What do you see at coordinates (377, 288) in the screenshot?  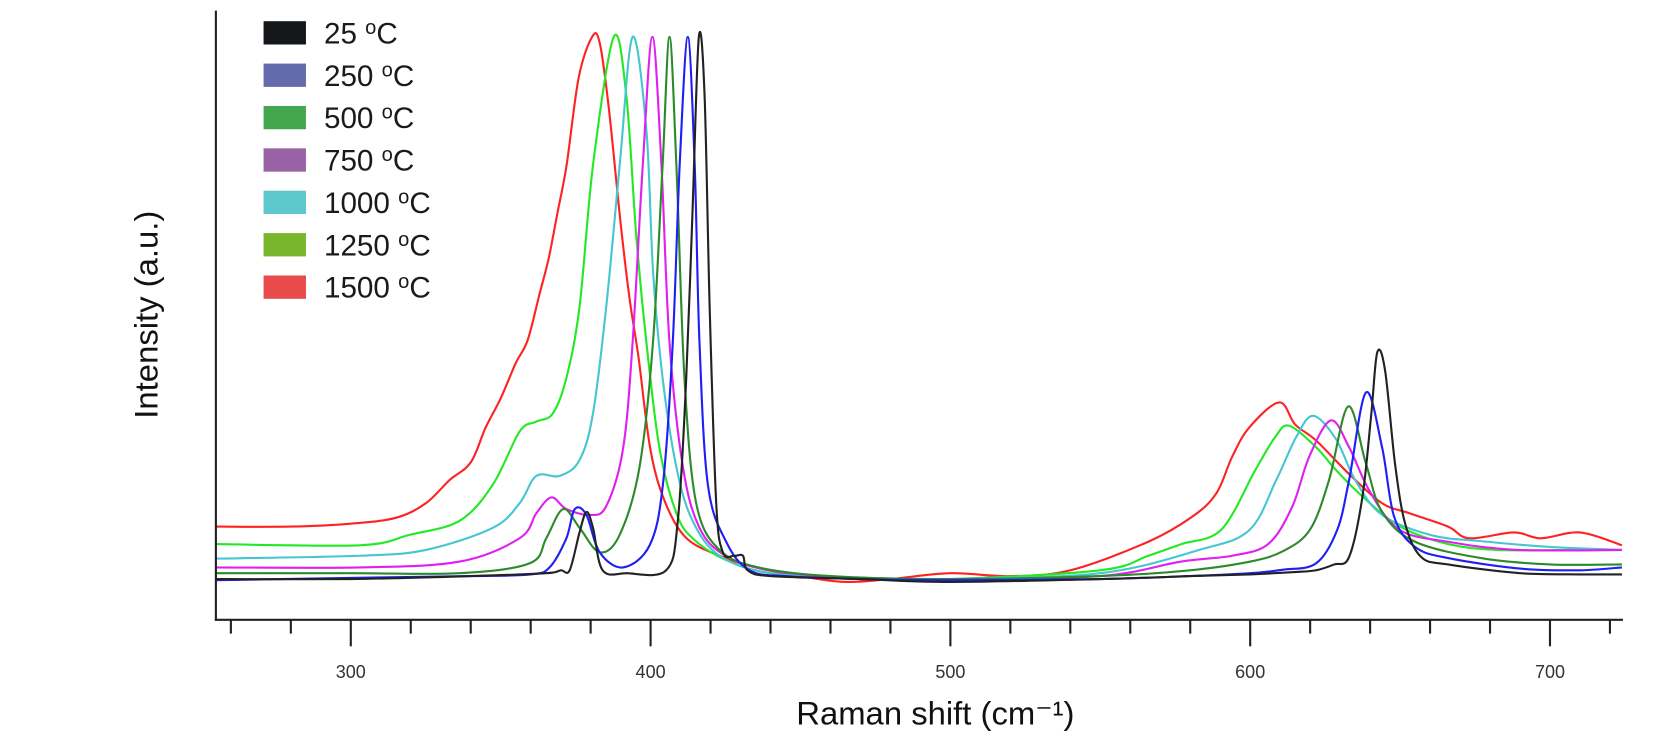 I see `legend-label: 1500 oC` at bounding box center [377, 288].